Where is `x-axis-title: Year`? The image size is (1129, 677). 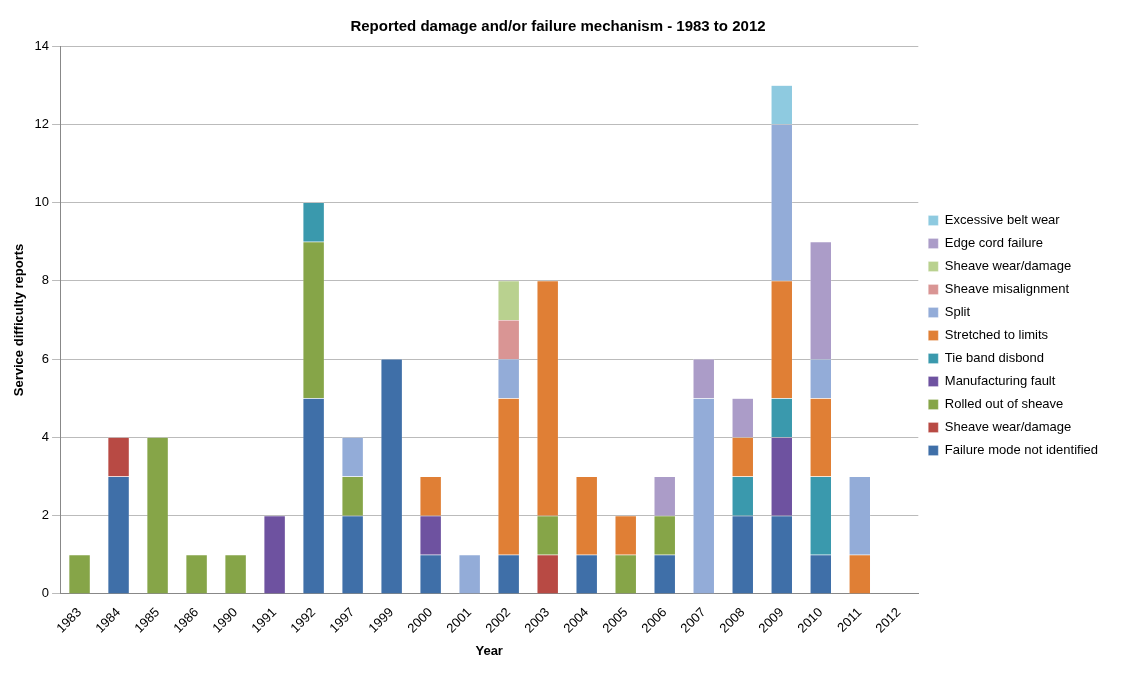 x-axis-title: Year is located at coordinates (489, 650).